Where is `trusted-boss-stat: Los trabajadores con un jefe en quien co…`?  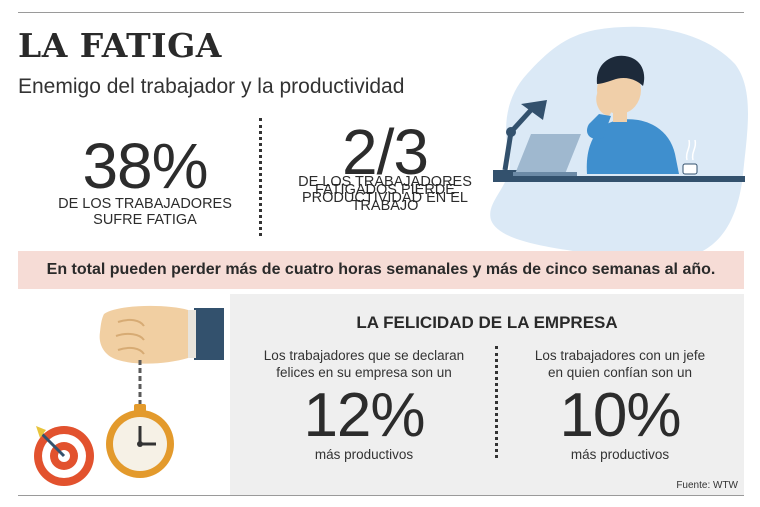
trusted-boss-stat: Los trabajadores con un jefe en quien co… is located at coordinates (620, 404).